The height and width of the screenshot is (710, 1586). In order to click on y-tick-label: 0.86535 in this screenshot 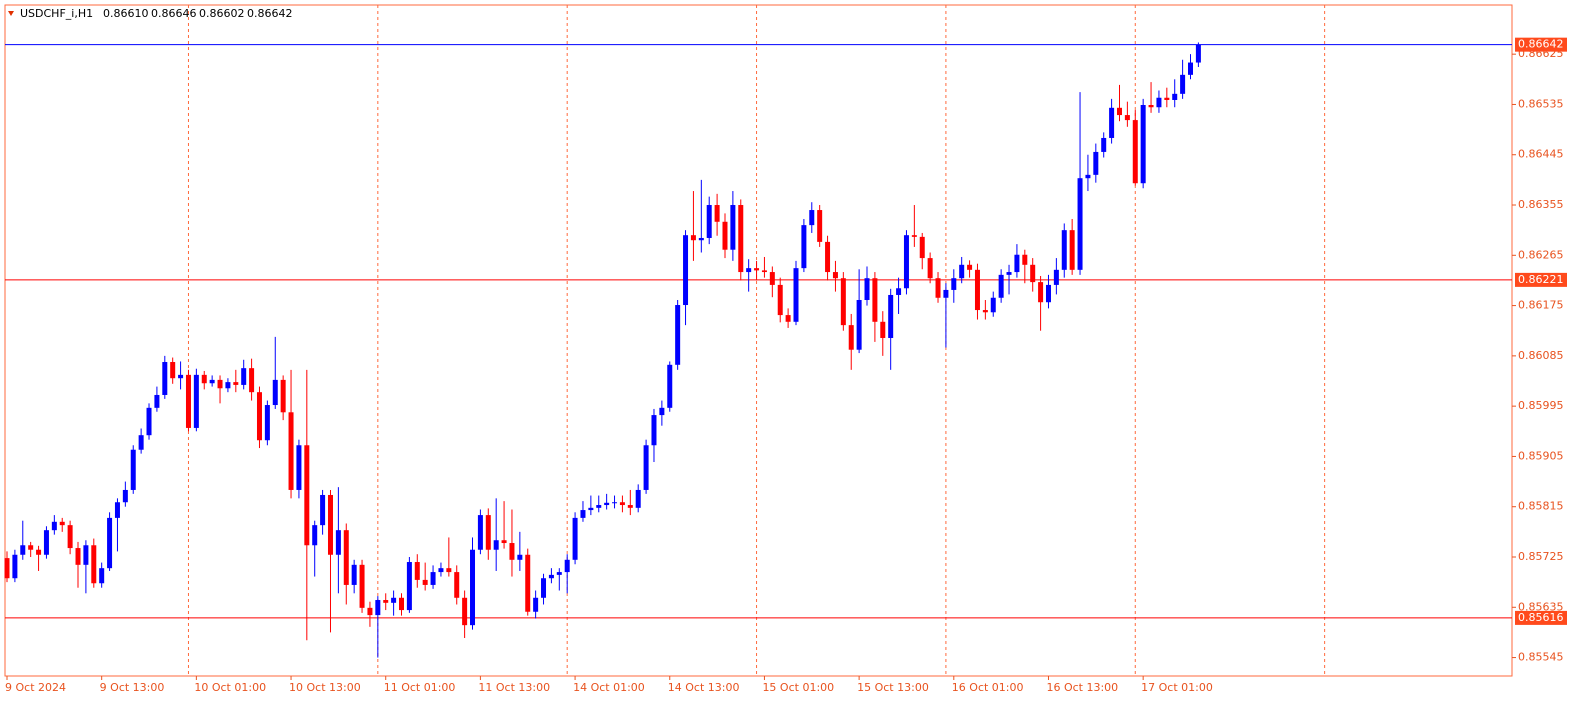, I will do `click(1541, 103)`.